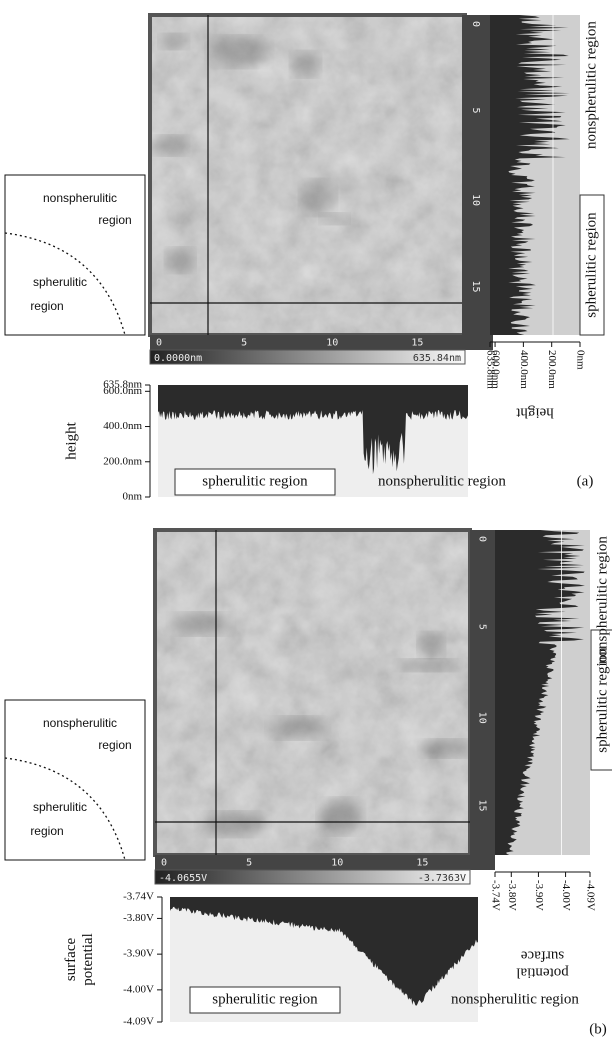 This screenshot has height=1040, width=612. I want to click on y-tick-label: 0nm, so click(132, 497).